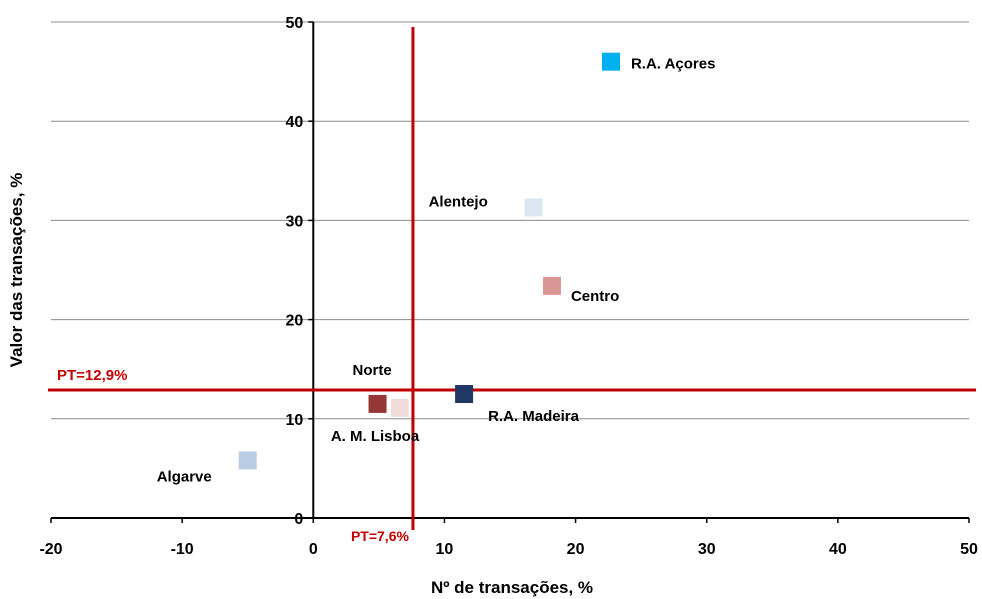 This screenshot has width=982, height=599. Describe the element at coordinates (294, 221) in the screenshot. I see `y-tick-label: 30` at that location.